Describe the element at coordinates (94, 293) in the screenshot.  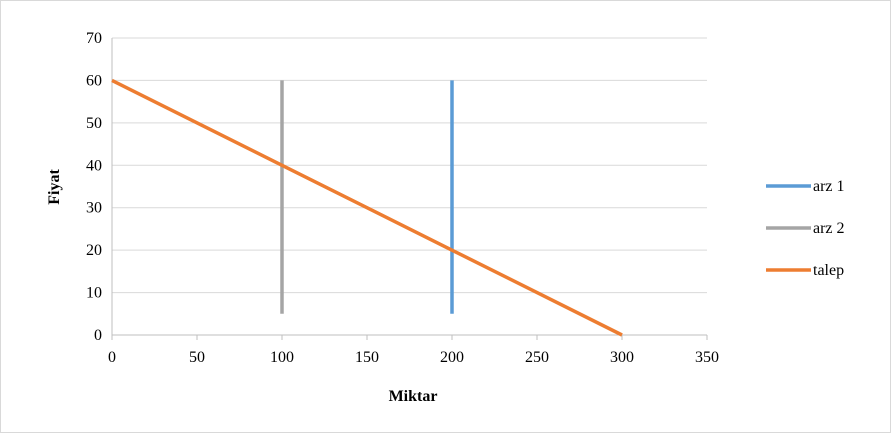
I see `y-tick-label: 10` at that location.